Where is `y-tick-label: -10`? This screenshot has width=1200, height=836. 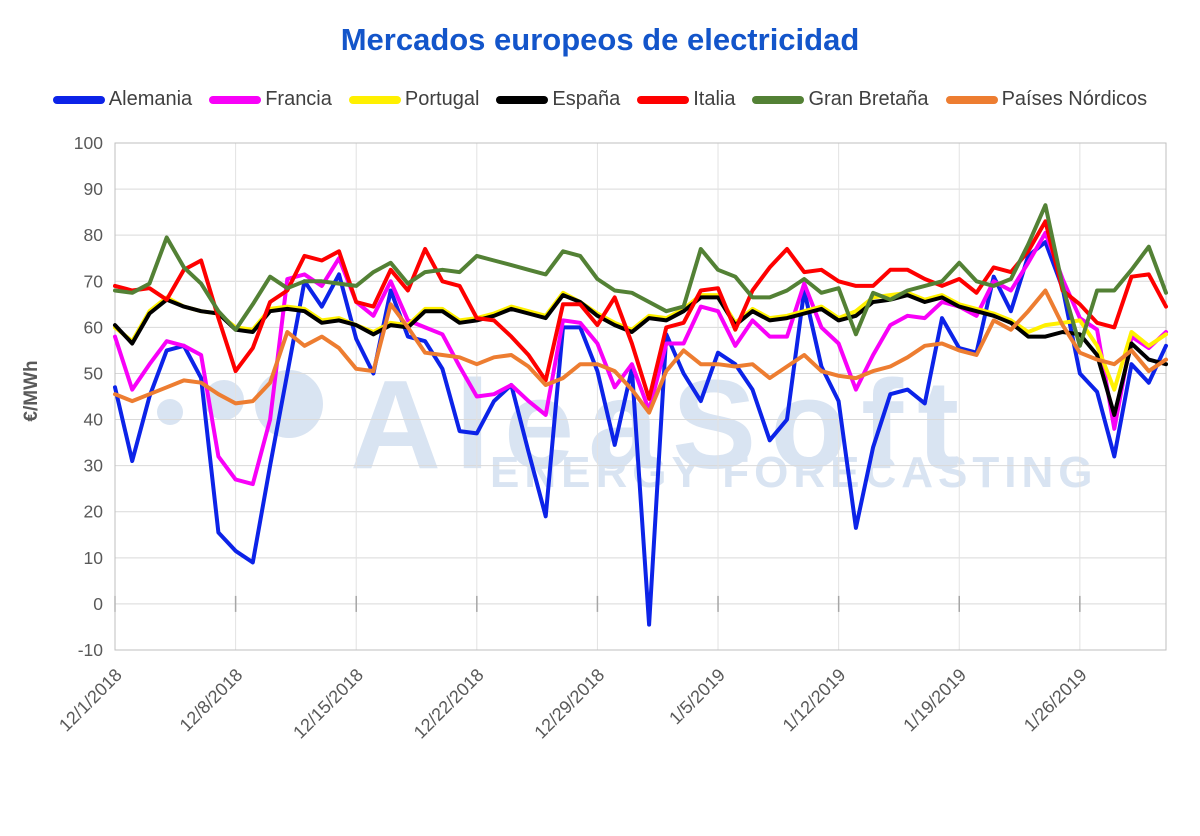
y-tick-label: -10 is located at coordinates (91, 650).